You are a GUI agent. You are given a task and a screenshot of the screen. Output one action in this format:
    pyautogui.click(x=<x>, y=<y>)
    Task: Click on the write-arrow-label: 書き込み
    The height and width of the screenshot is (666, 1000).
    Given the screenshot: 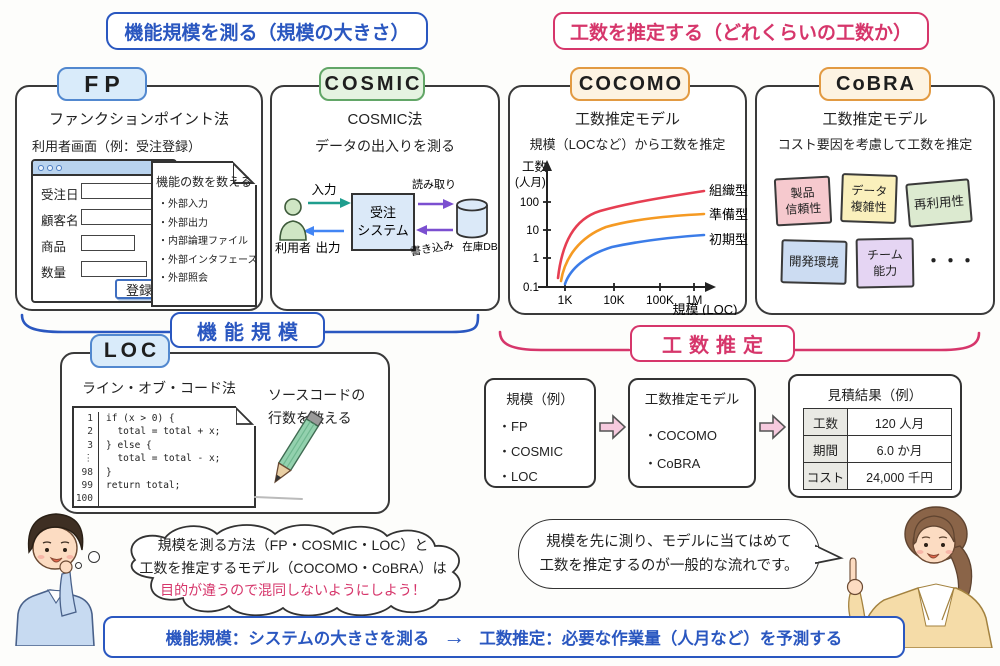 What is the action you would take?
    pyautogui.click(x=432, y=248)
    